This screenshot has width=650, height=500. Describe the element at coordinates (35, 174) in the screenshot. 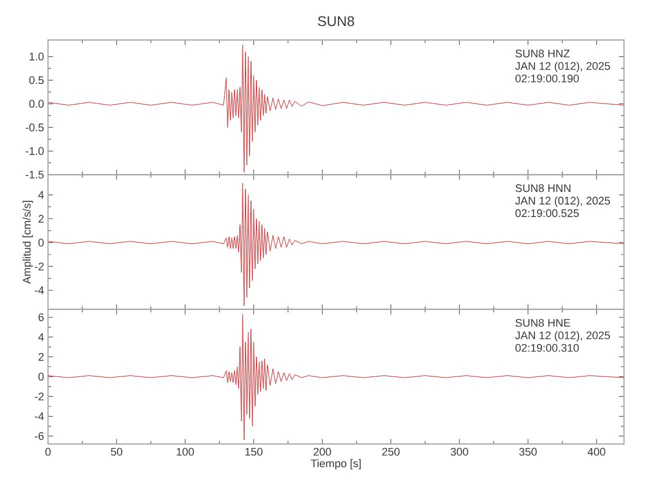

I see `y-tick-label: -1.5` at that location.